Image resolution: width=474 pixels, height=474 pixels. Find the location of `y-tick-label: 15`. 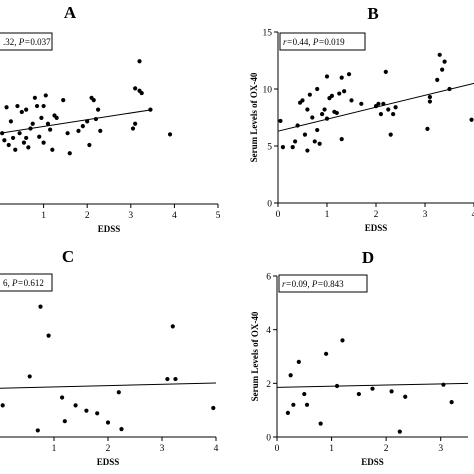

y-tick-label: 15 is located at coordinates (268, 34).